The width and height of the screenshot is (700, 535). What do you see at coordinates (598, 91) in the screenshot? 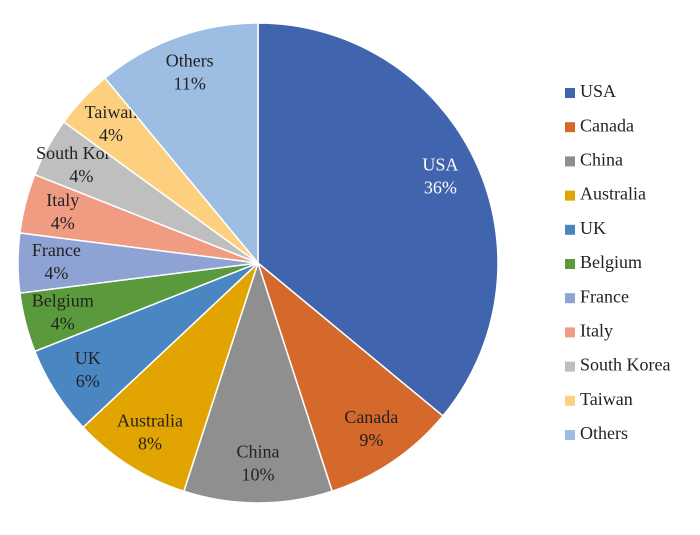
I see `legend-label: USA` at bounding box center [598, 91].